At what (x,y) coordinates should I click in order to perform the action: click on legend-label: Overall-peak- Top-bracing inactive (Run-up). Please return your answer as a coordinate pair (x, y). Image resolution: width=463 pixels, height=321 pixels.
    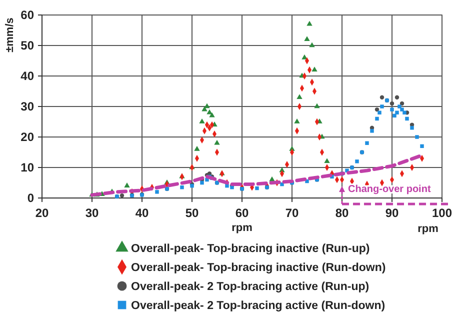
    Looking at the image, I should click on (250, 249).